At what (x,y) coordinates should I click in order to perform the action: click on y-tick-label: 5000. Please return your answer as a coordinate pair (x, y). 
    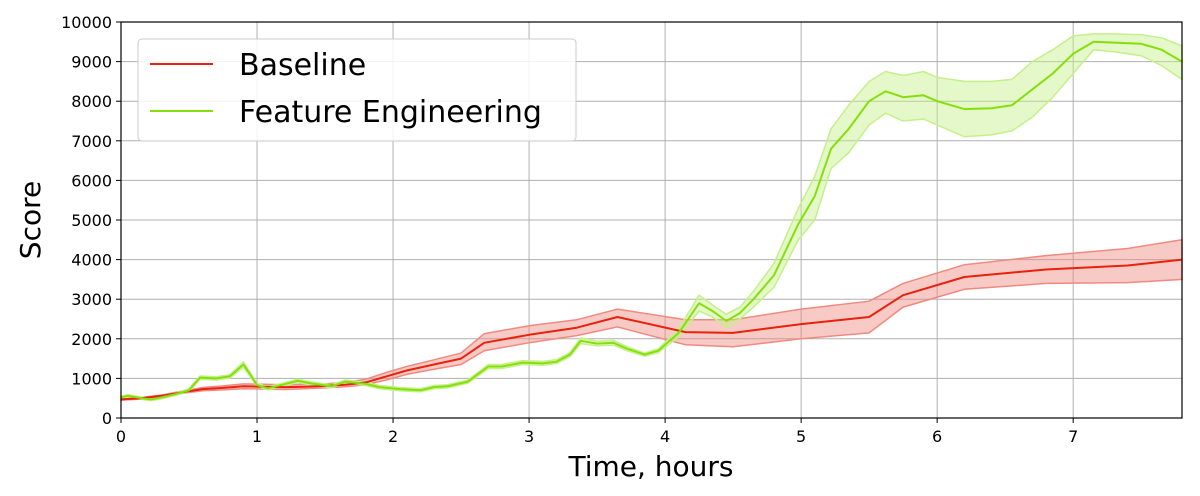
    Looking at the image, I should click on (91, 220).